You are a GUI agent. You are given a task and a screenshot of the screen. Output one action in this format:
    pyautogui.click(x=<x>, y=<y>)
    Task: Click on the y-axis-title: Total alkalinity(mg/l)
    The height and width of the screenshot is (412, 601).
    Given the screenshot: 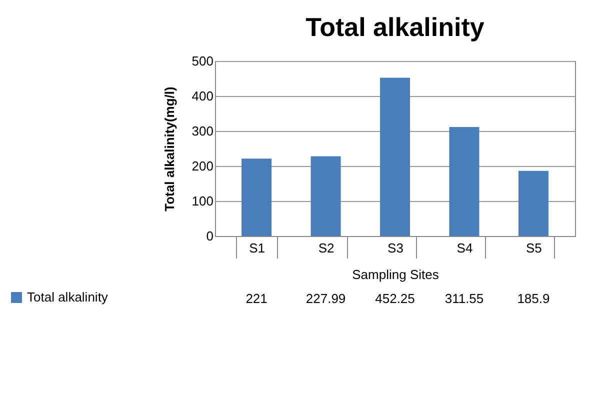 What is the action you would take?
    pyautogui.click(x=169, y=149)
    